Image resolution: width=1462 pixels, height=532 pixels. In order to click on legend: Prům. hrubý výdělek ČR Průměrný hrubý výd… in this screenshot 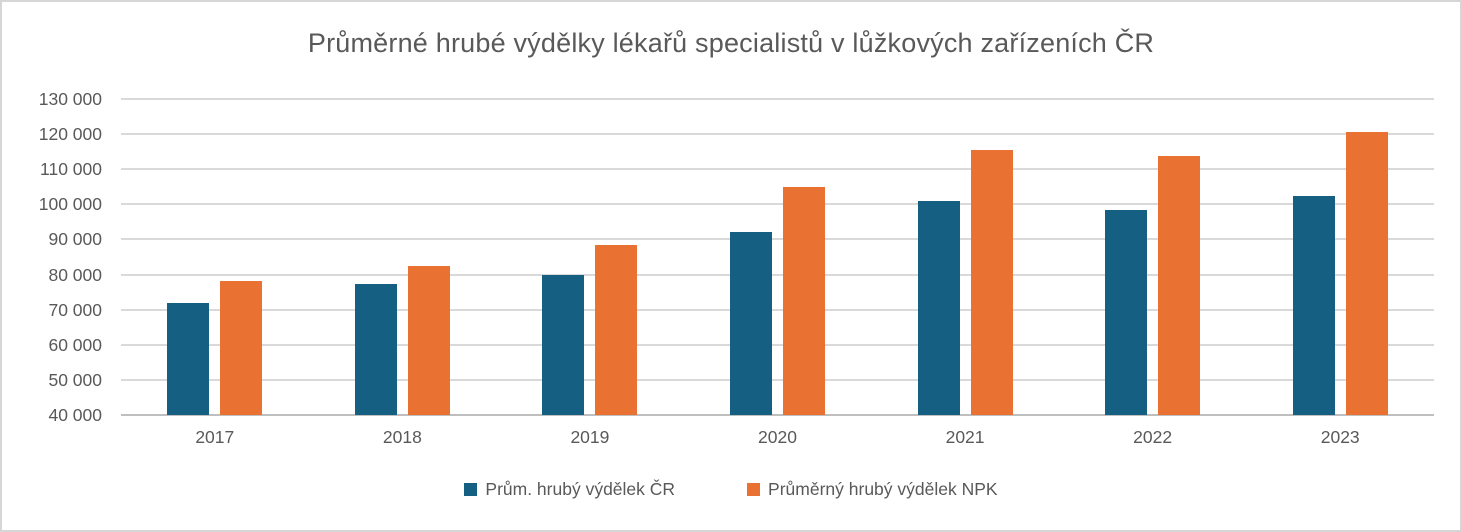, I will do `click(731, 489)`.